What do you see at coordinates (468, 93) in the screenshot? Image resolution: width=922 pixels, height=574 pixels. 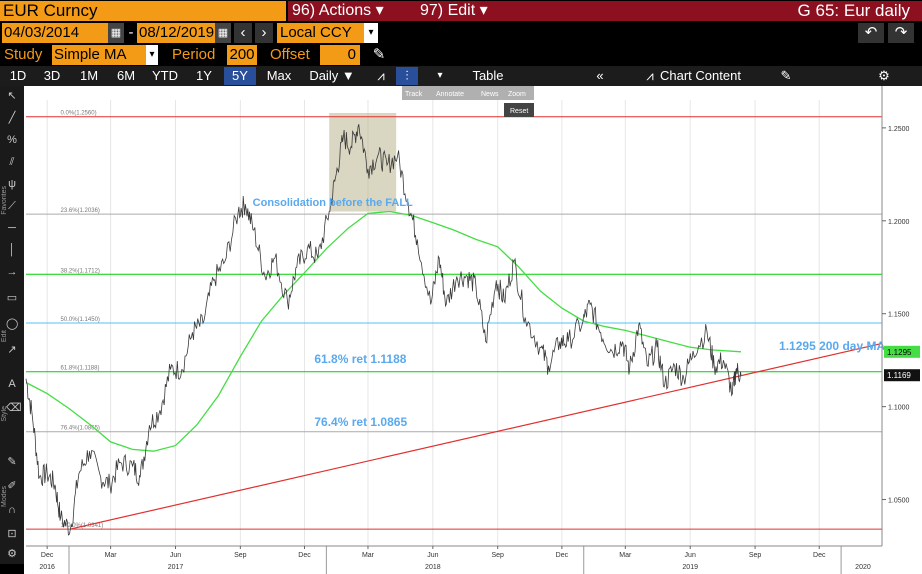 I see `overlay-toolbar` at bounding box center [468, 93].